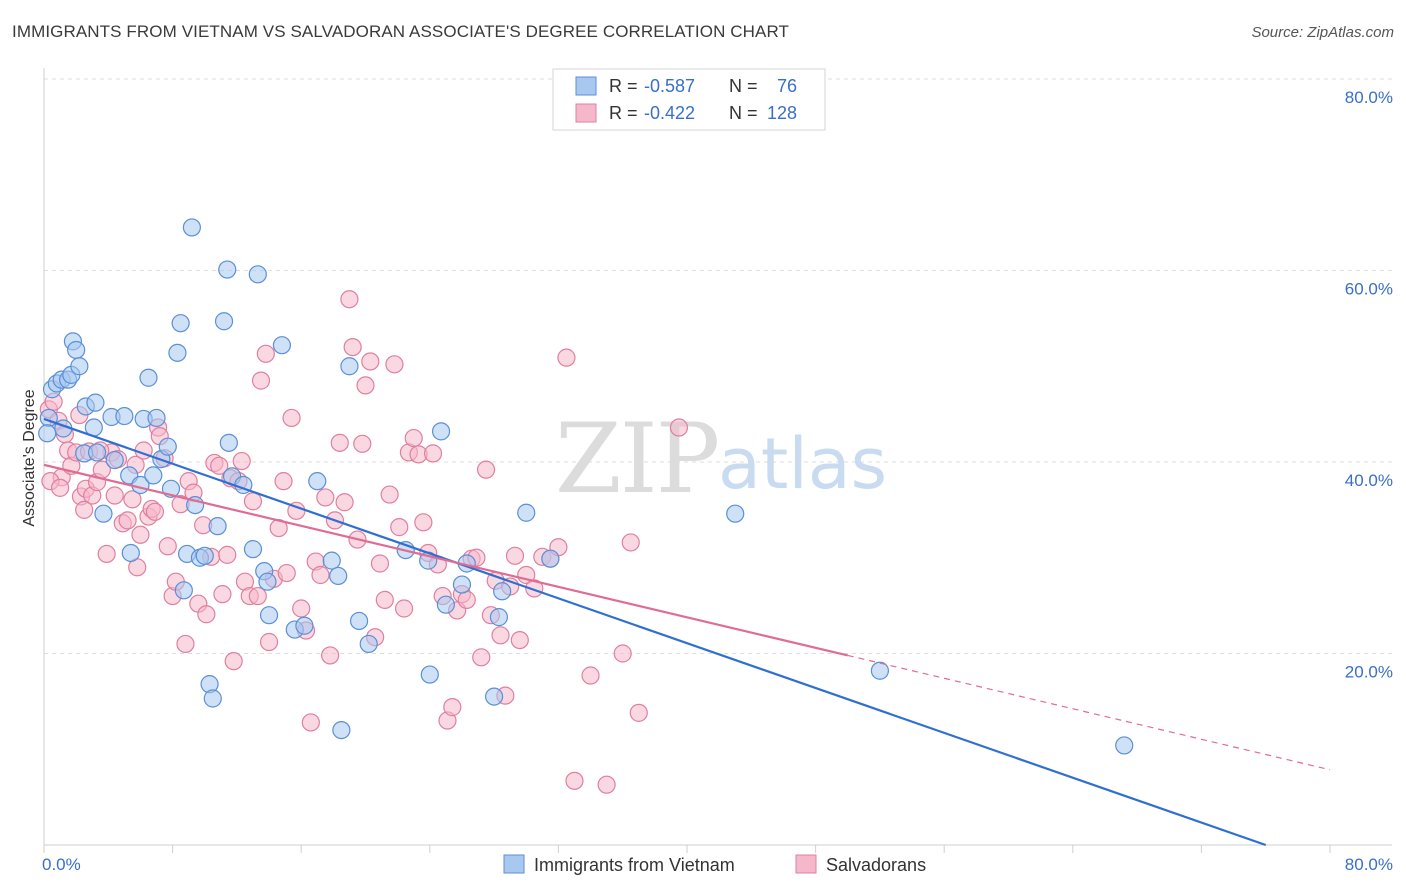  What do you see at coordinates (29, 457) in the screenshot?
I see `y-axis-label: Associate's Degree` at bounding box center [29, 457].